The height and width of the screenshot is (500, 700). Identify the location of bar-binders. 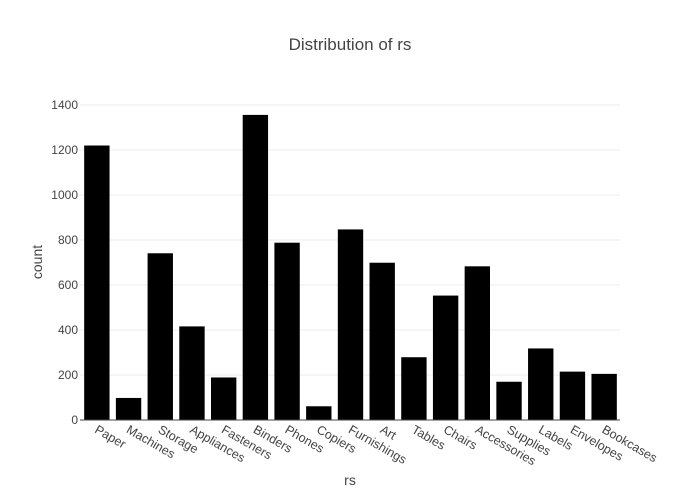
(255, 267).